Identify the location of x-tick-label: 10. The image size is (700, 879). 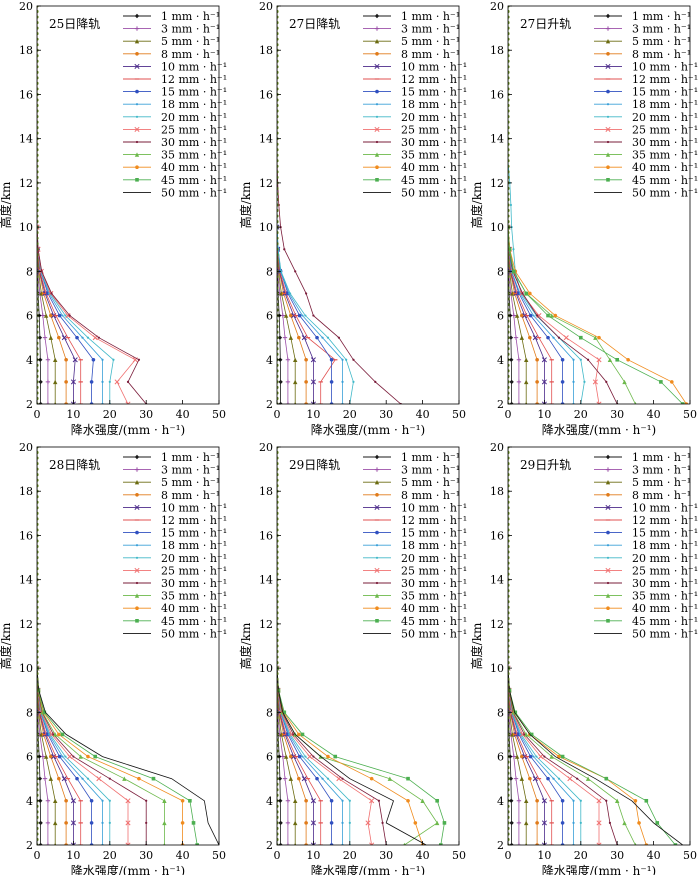
(313, 855).